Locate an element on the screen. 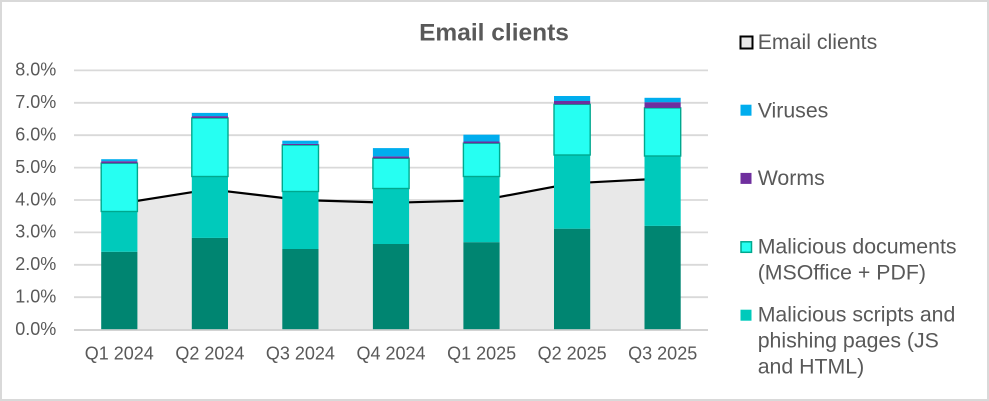 The height and width of the screenshot is (401, 989). svg-text: Q1 2025 is located at coordinates (481, 353).